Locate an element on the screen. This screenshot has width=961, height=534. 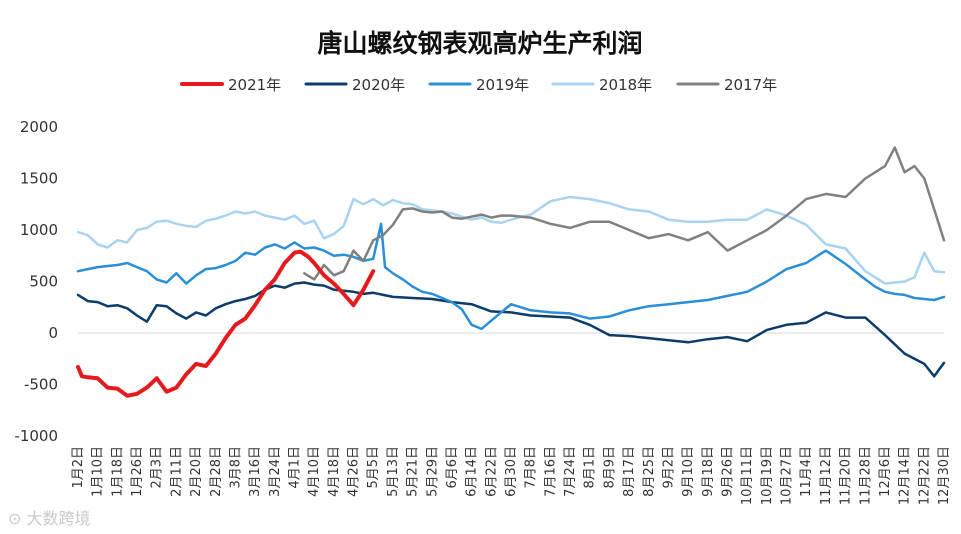
x-tick-label: 2月20日 is located at coordinates (196, 471).